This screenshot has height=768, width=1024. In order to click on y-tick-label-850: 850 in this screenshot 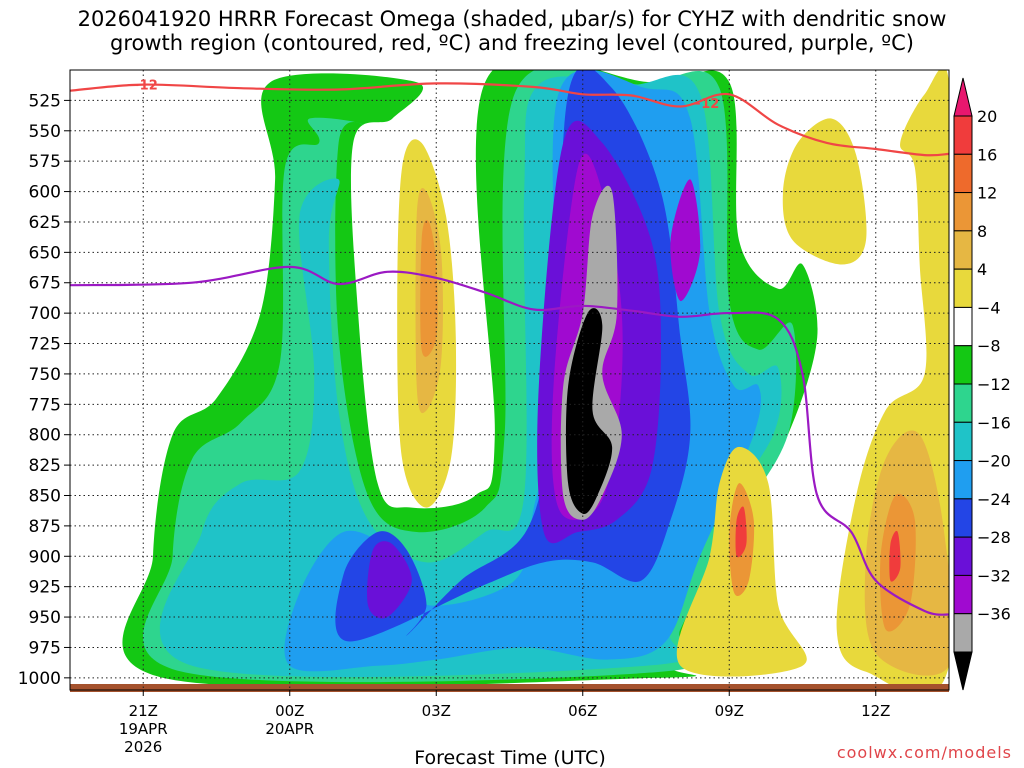, I will do `click(45, 496)`.